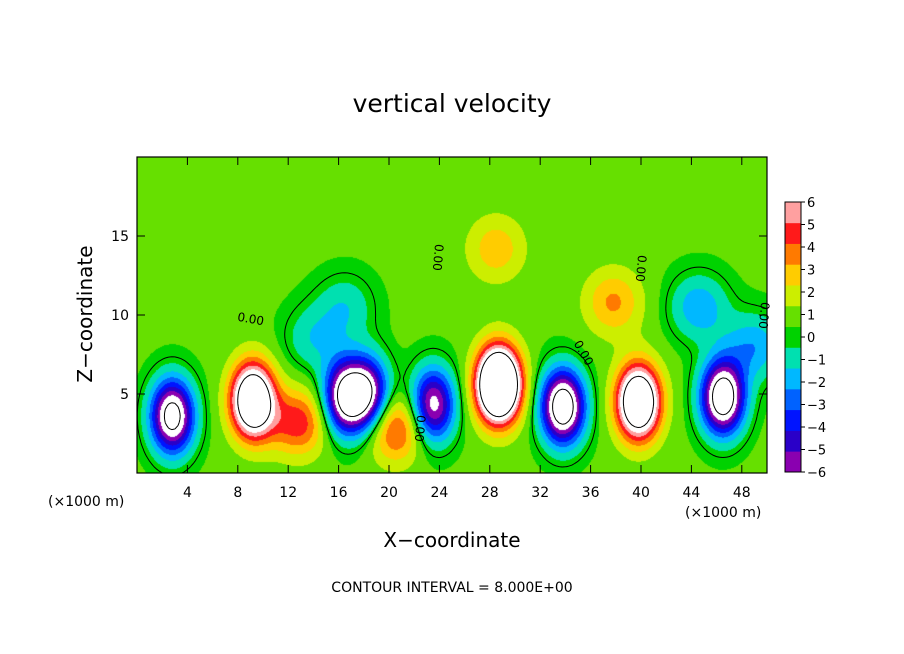  I want to click on y-tick-label: 15, so click(120, 237).